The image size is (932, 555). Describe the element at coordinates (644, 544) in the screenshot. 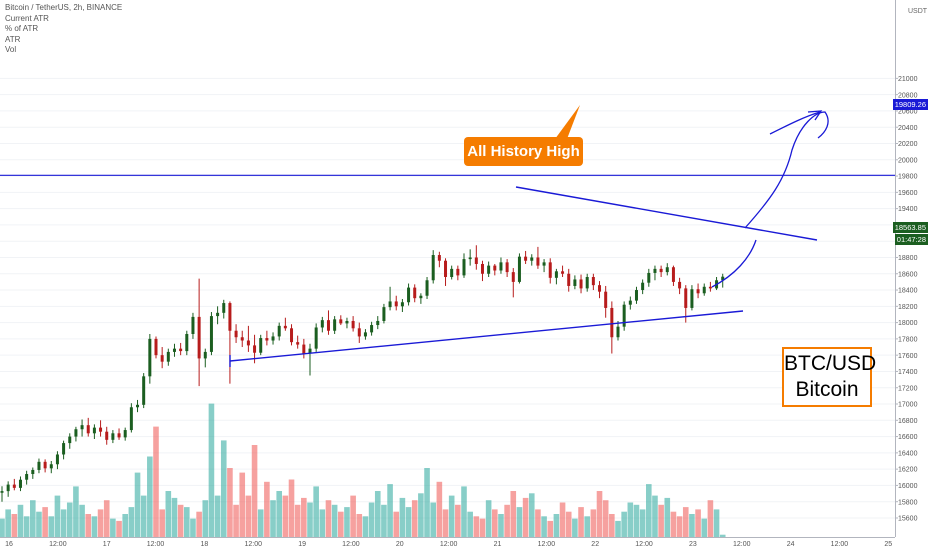

I see `time-tick-label: 12:00` at that location.